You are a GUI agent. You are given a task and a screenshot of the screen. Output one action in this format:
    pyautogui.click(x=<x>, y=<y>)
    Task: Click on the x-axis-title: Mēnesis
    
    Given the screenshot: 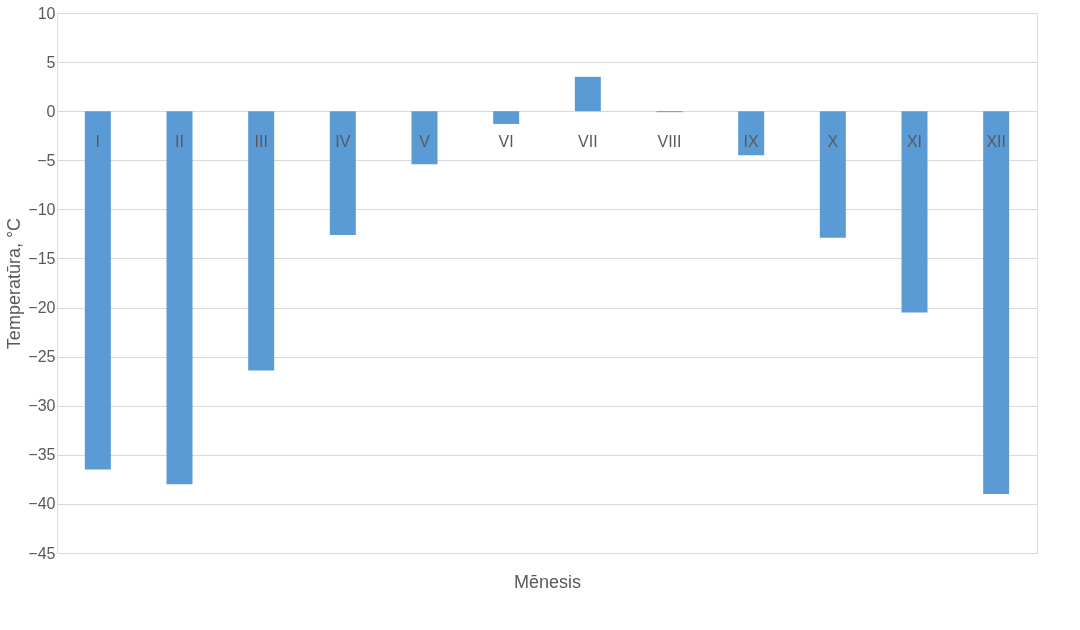 What is the action you would take?
    pyautogui.click(x=547, y=581)
    